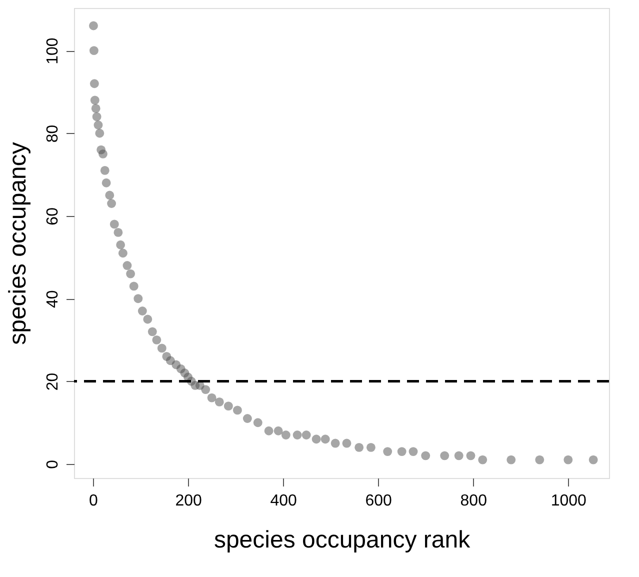 This screenshot has width=639, height=577. Describe the element at coordinates (474, 501) in the screenshot. I see `x-tick-label: 800` at that location.